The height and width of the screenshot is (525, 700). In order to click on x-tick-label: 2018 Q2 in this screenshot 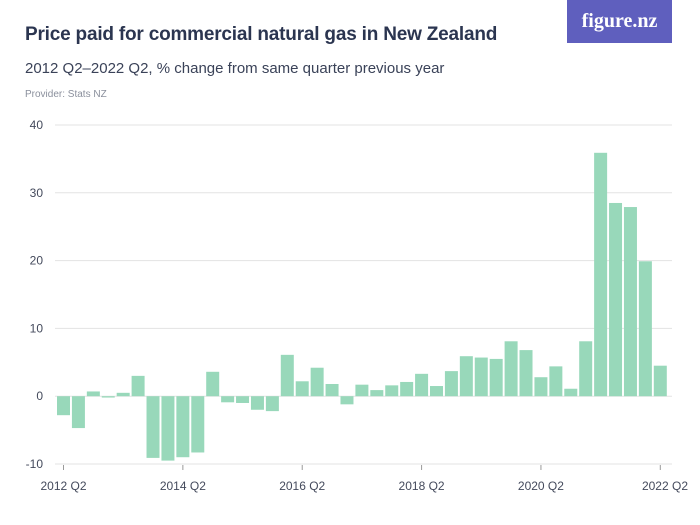, I will do `click(422, 486)`.